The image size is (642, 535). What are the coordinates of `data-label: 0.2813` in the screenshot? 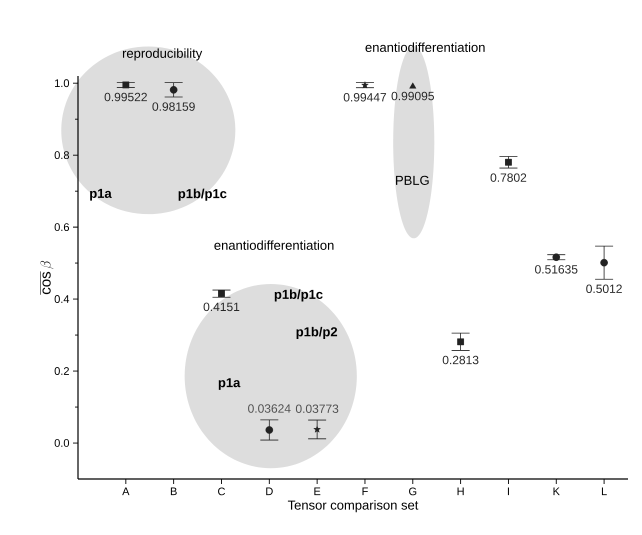 It's located at (460, 360).